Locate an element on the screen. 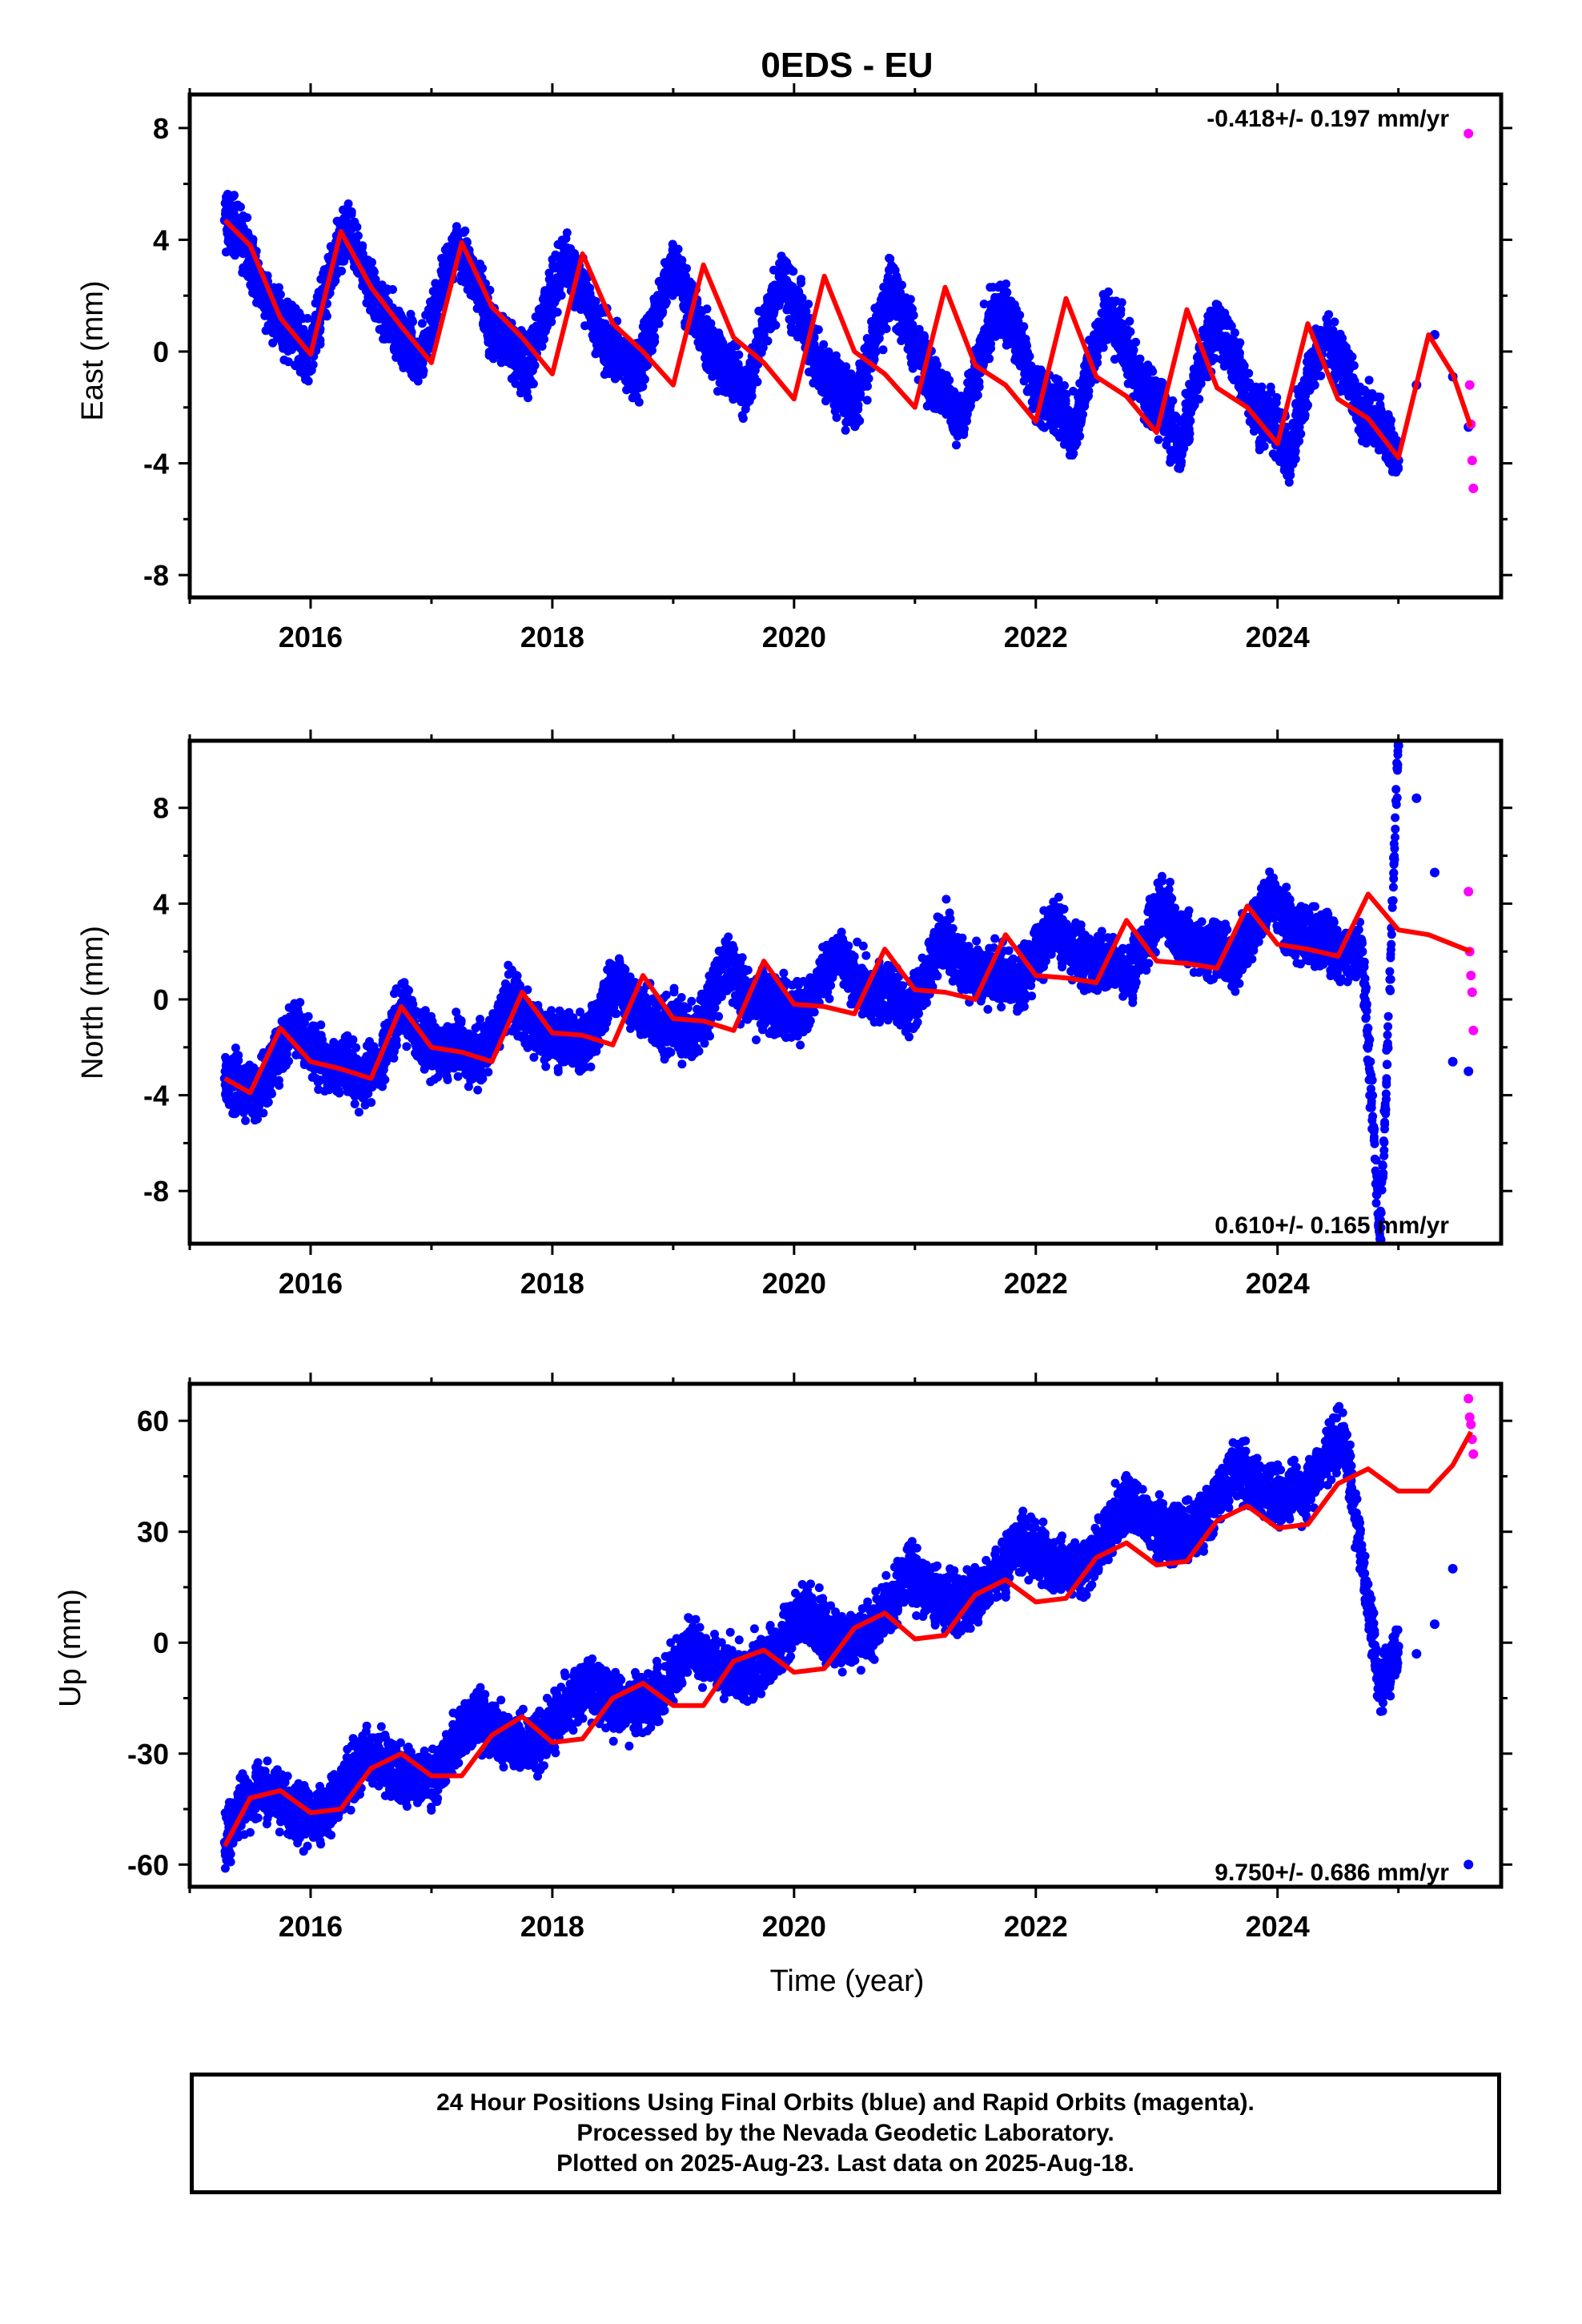 This screenshot has height=2324, width=1582. east-y-axis-label: East (mm) is located at coordinates (93, 350).